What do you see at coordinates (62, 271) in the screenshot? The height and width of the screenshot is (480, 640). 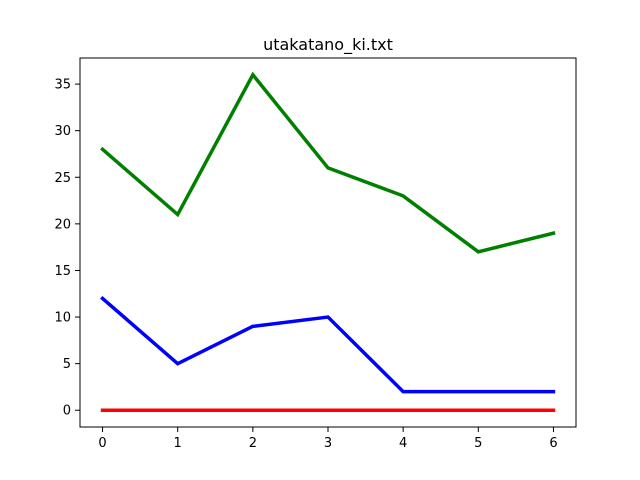 I see `y-tick-label: 15` at bounding box center [62, 271].